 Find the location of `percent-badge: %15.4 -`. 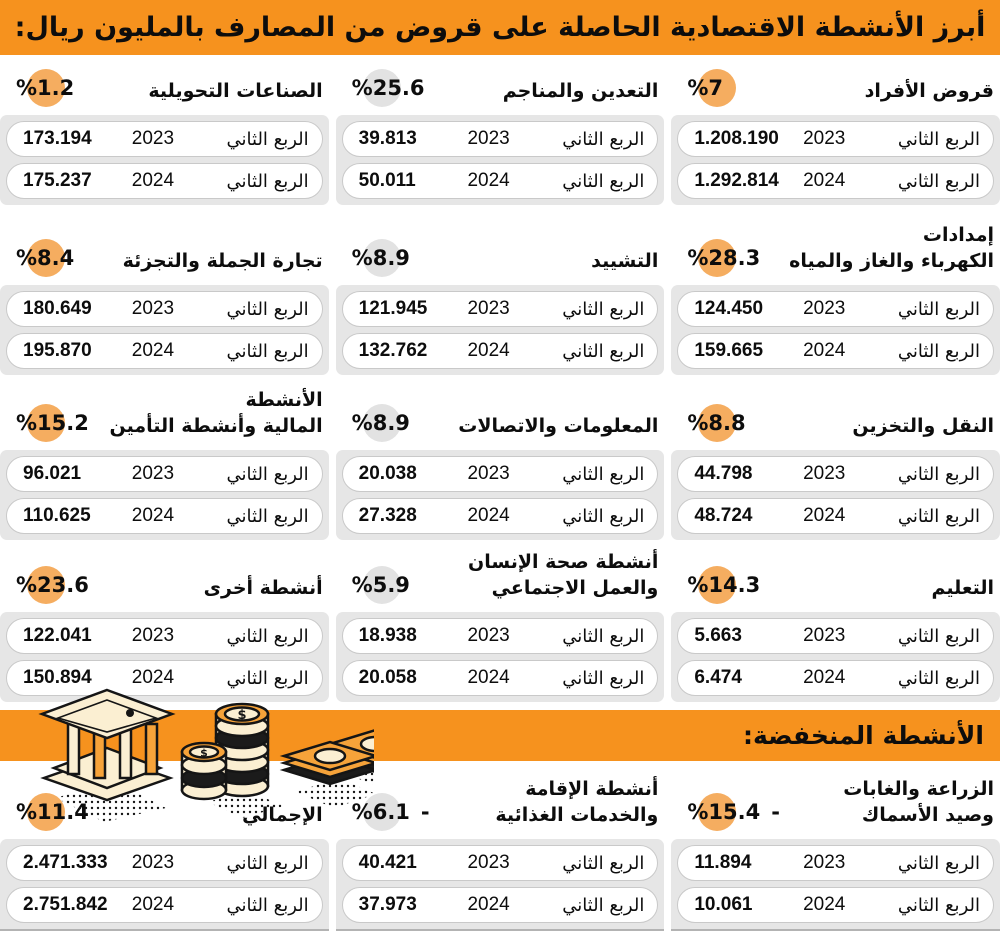

percent-badge: %15.4 - is located at coordinates (731, 812).